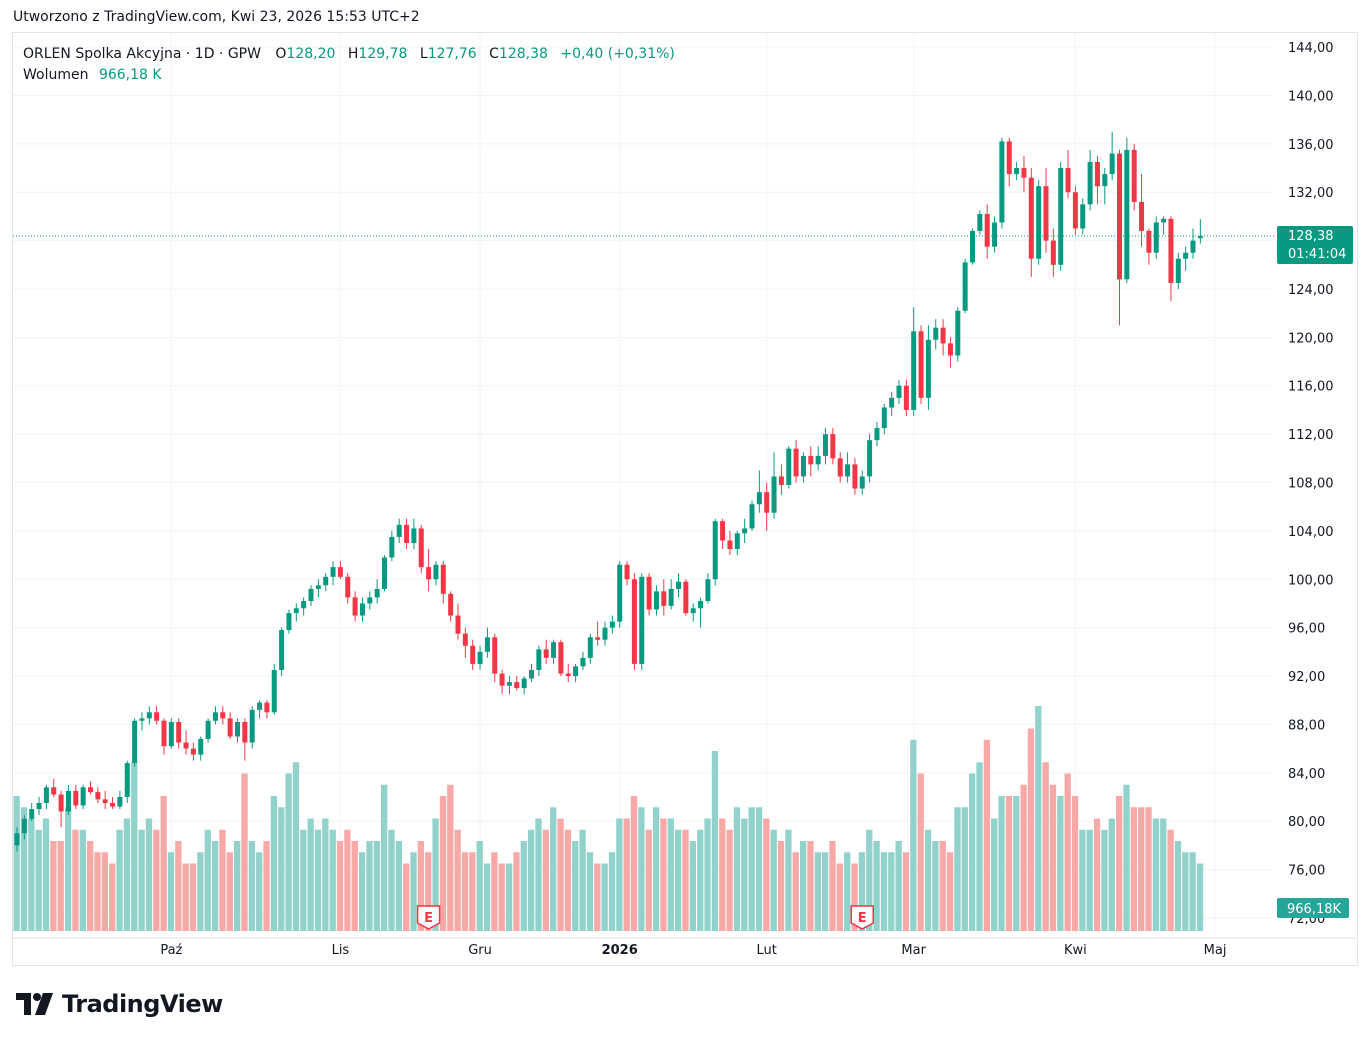 The image size is (1371, 1042). Describe the element at coordinates (142, 1004) in the screenshot. I see `brand-name: TradingView` at that location.